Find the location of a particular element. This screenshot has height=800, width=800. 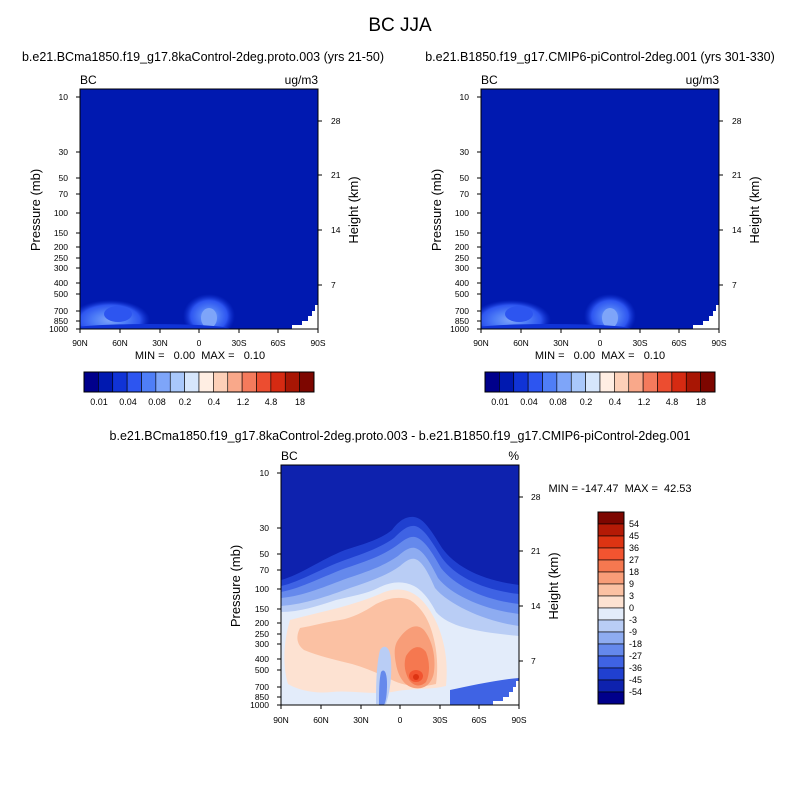

panel-1-colorbar-label: 0.04 is located at coordinates (128, 402).